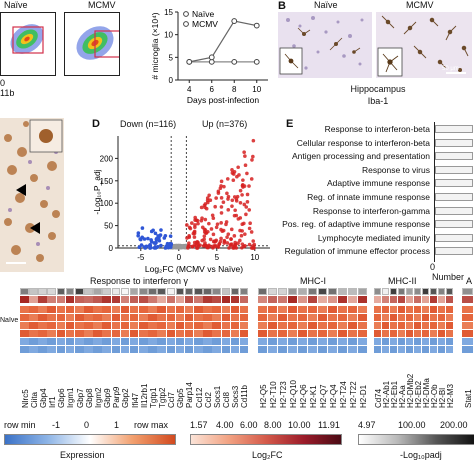  I want to click on line-chart-ytick-label: 15, so click(168, 12).